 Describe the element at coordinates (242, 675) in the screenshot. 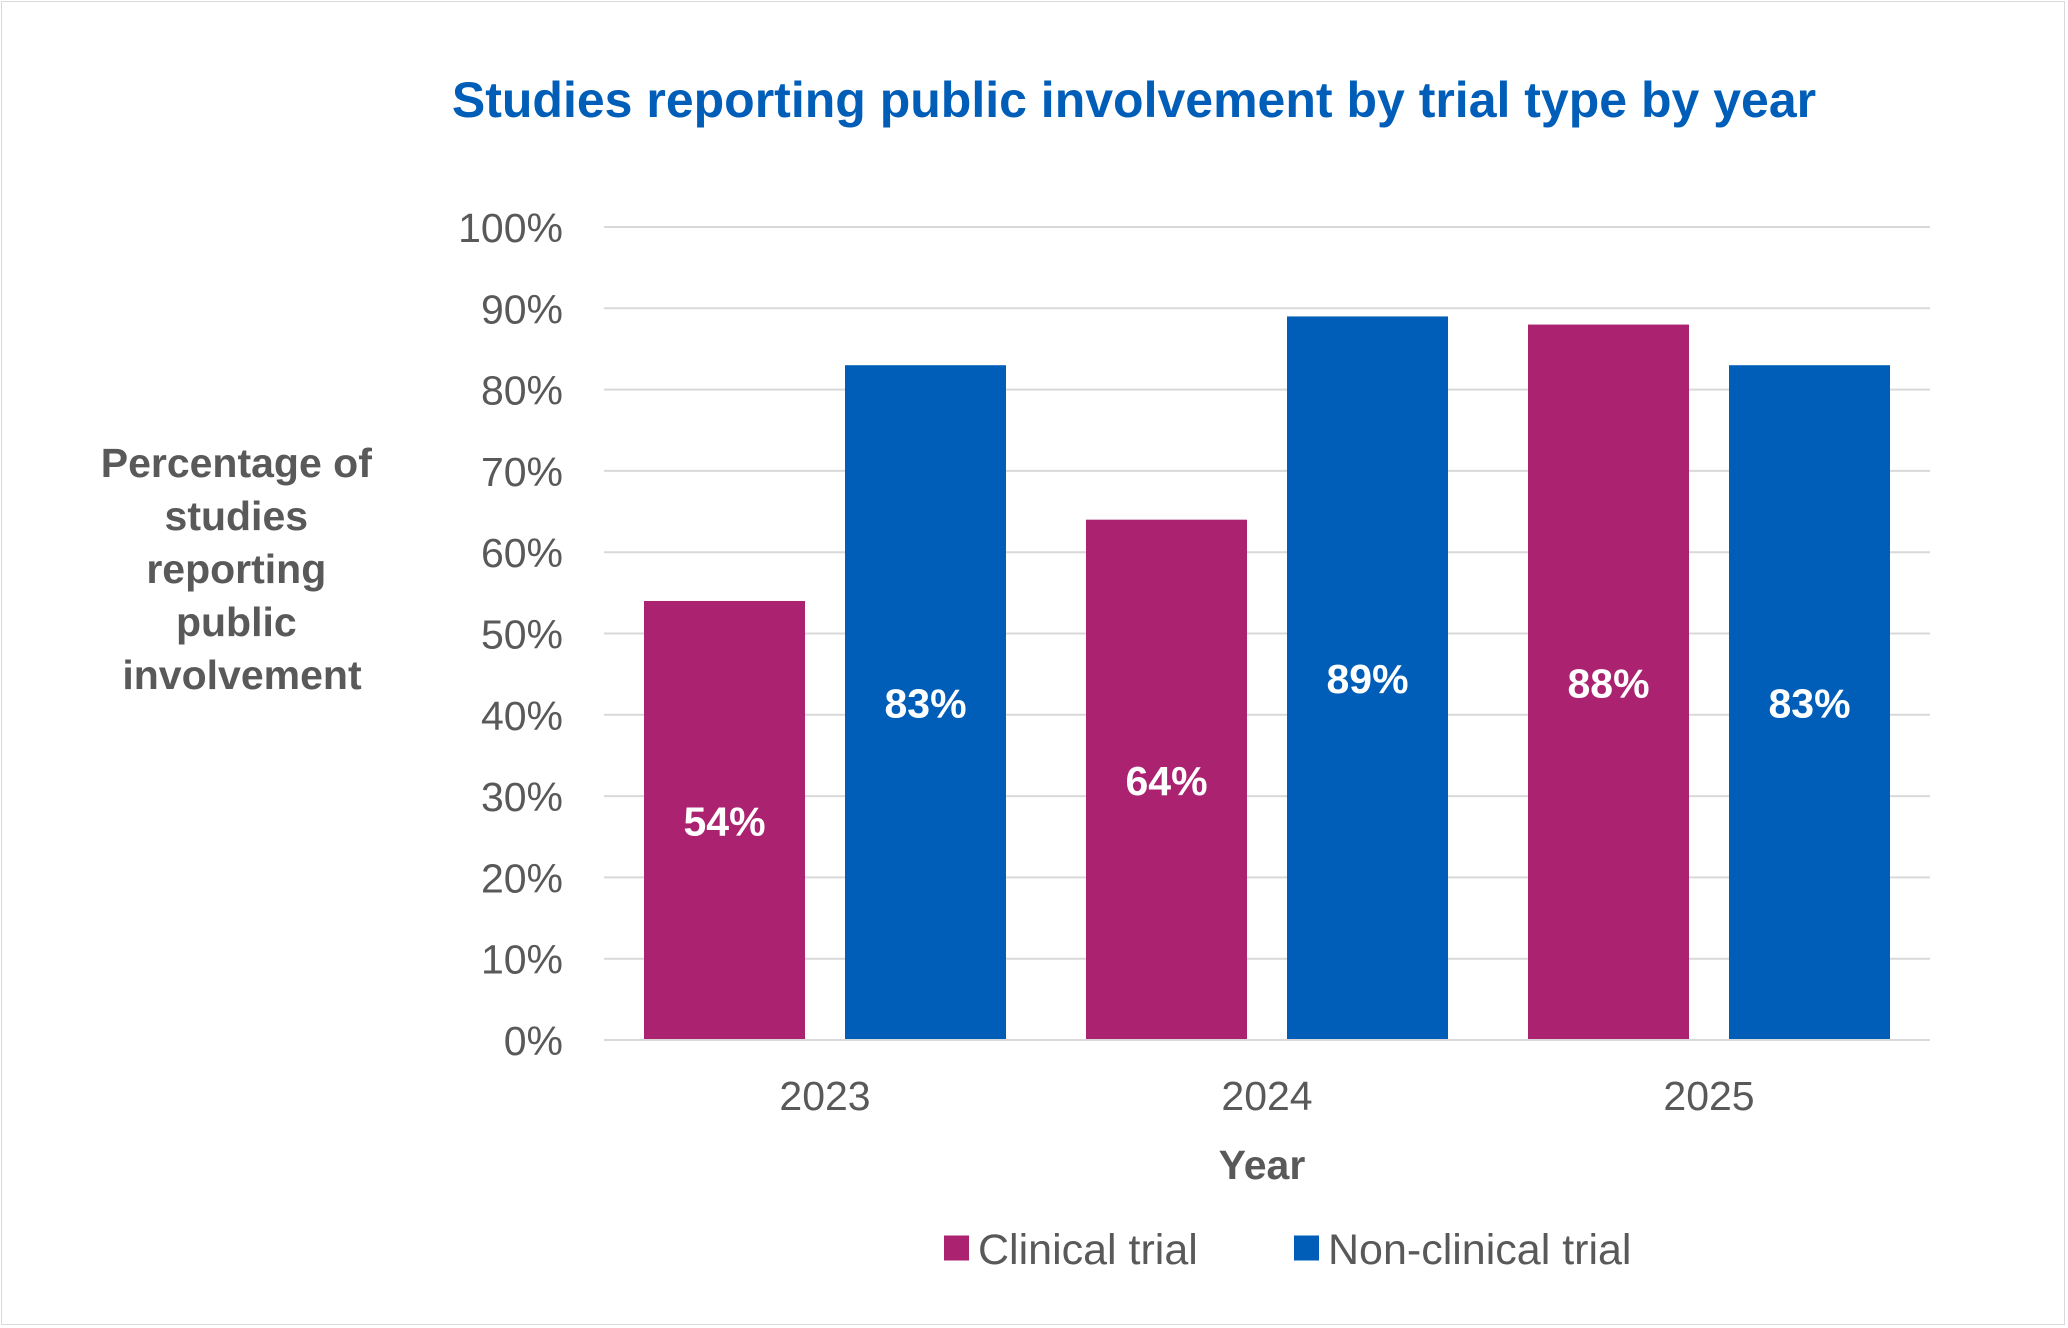

I see `y-axis-label-line: involvement` at that location.